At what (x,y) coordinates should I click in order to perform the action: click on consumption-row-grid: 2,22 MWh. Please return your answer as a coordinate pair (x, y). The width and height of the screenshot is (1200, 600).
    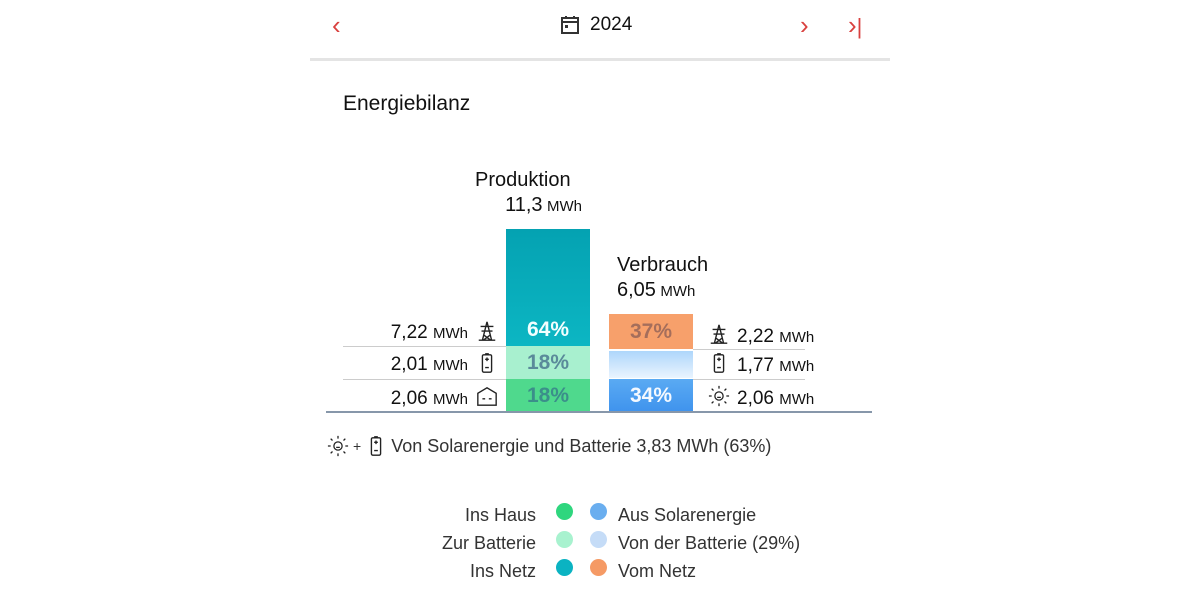
    Looking at the image, I should click on (776, 336).